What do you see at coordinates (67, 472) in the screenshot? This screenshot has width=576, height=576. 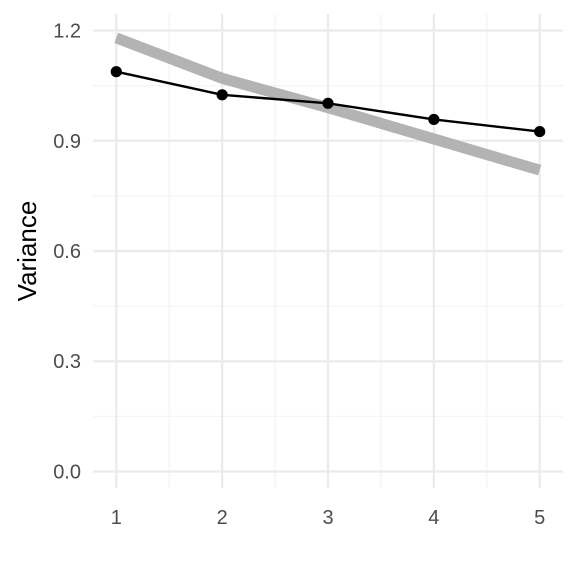 I see `y-tick-label: 0.0` at bounding box center [67, 472].